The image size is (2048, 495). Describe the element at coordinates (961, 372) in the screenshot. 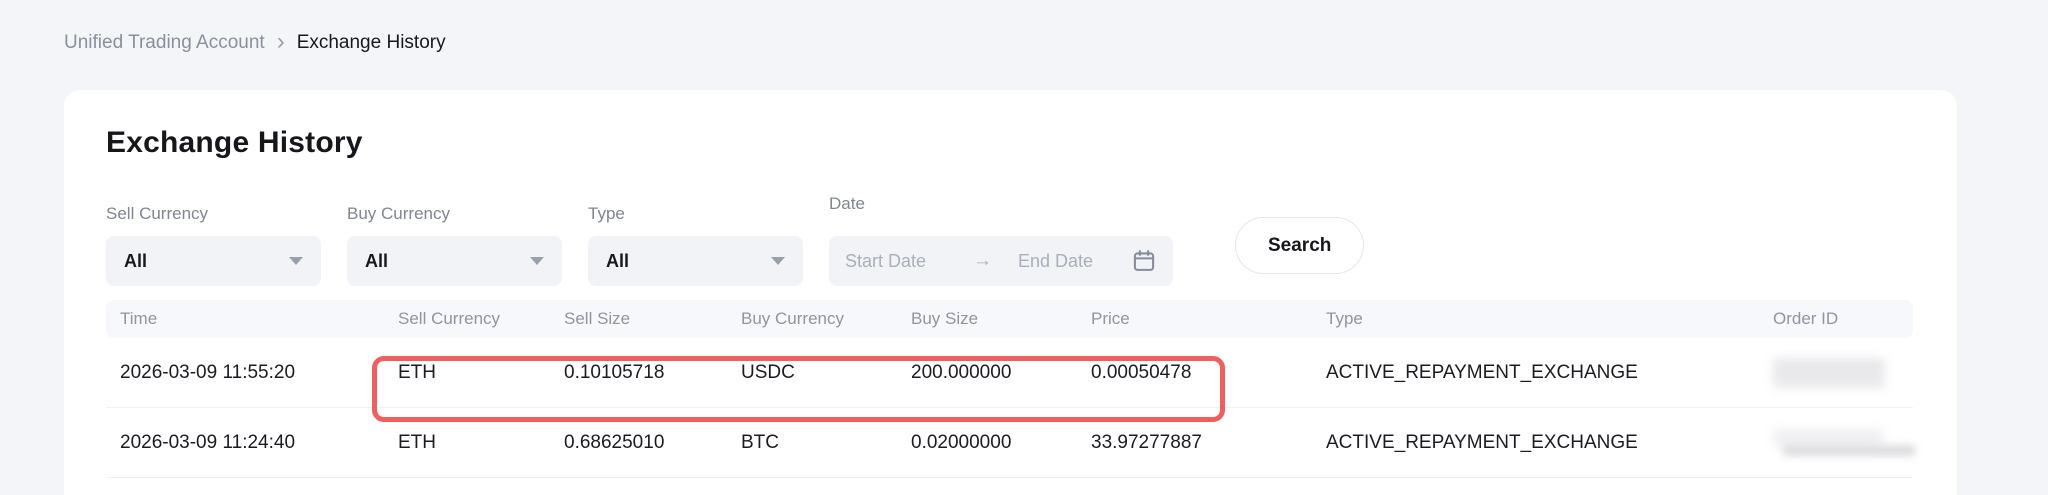

I see `cell-buy-size: 200.000000` at that location.